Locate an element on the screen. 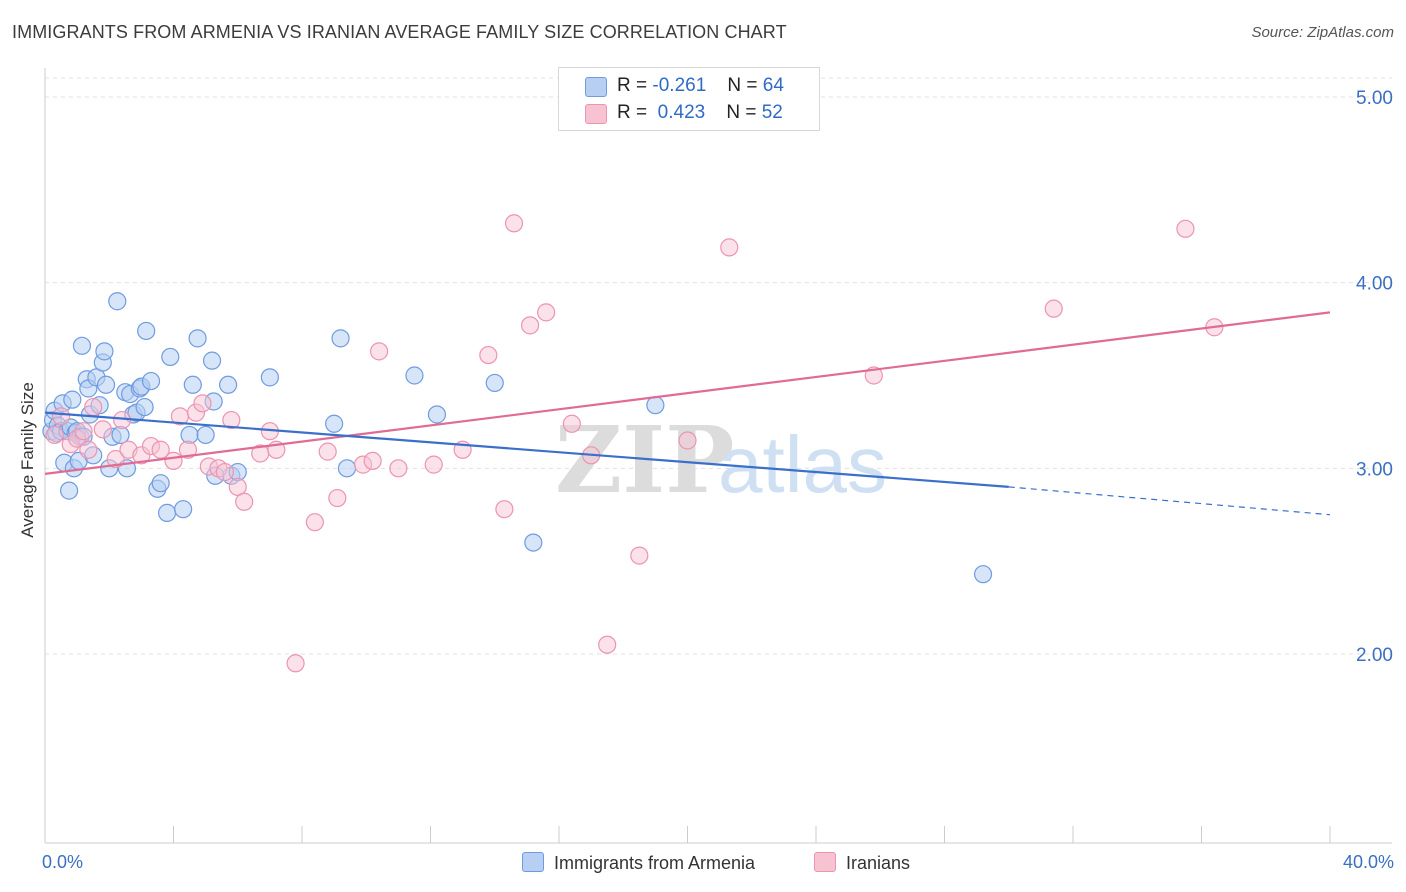 This screenshot has width=1406, height=892. source-label: Source: ZipAtlas.com is located at coordinates (1322, 32).